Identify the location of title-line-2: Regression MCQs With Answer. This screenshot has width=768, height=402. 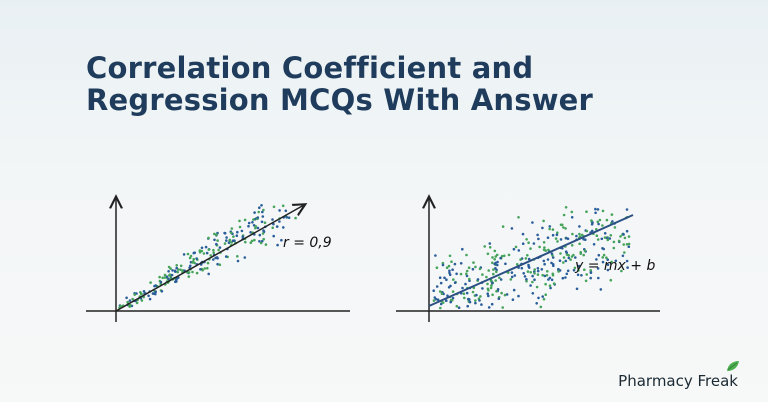
(340, 100).